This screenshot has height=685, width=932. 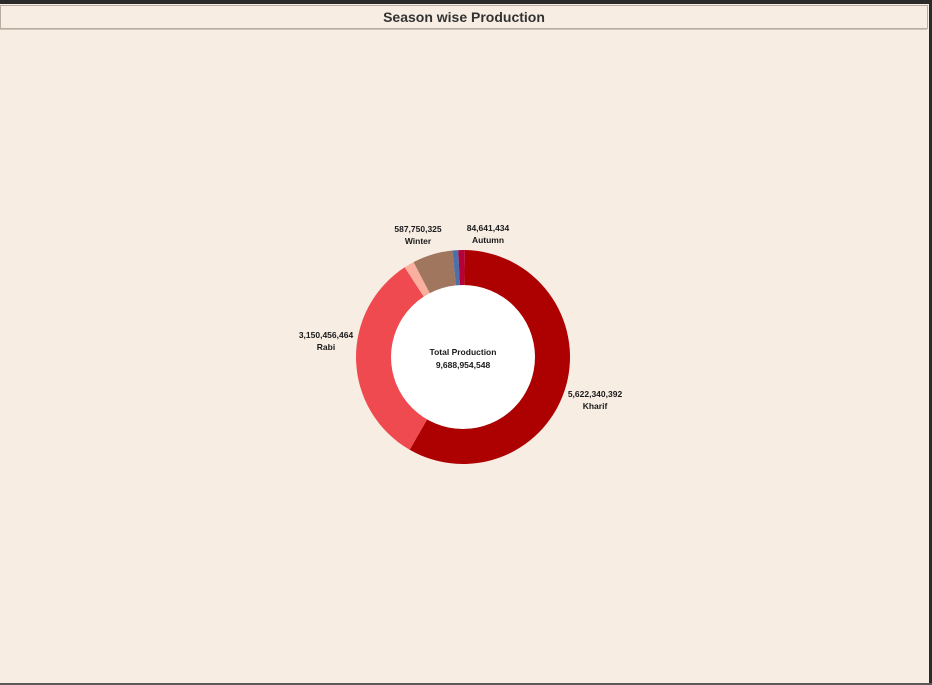 I want to click on chart-title: Season wise Production, so click(x=464, y=17).